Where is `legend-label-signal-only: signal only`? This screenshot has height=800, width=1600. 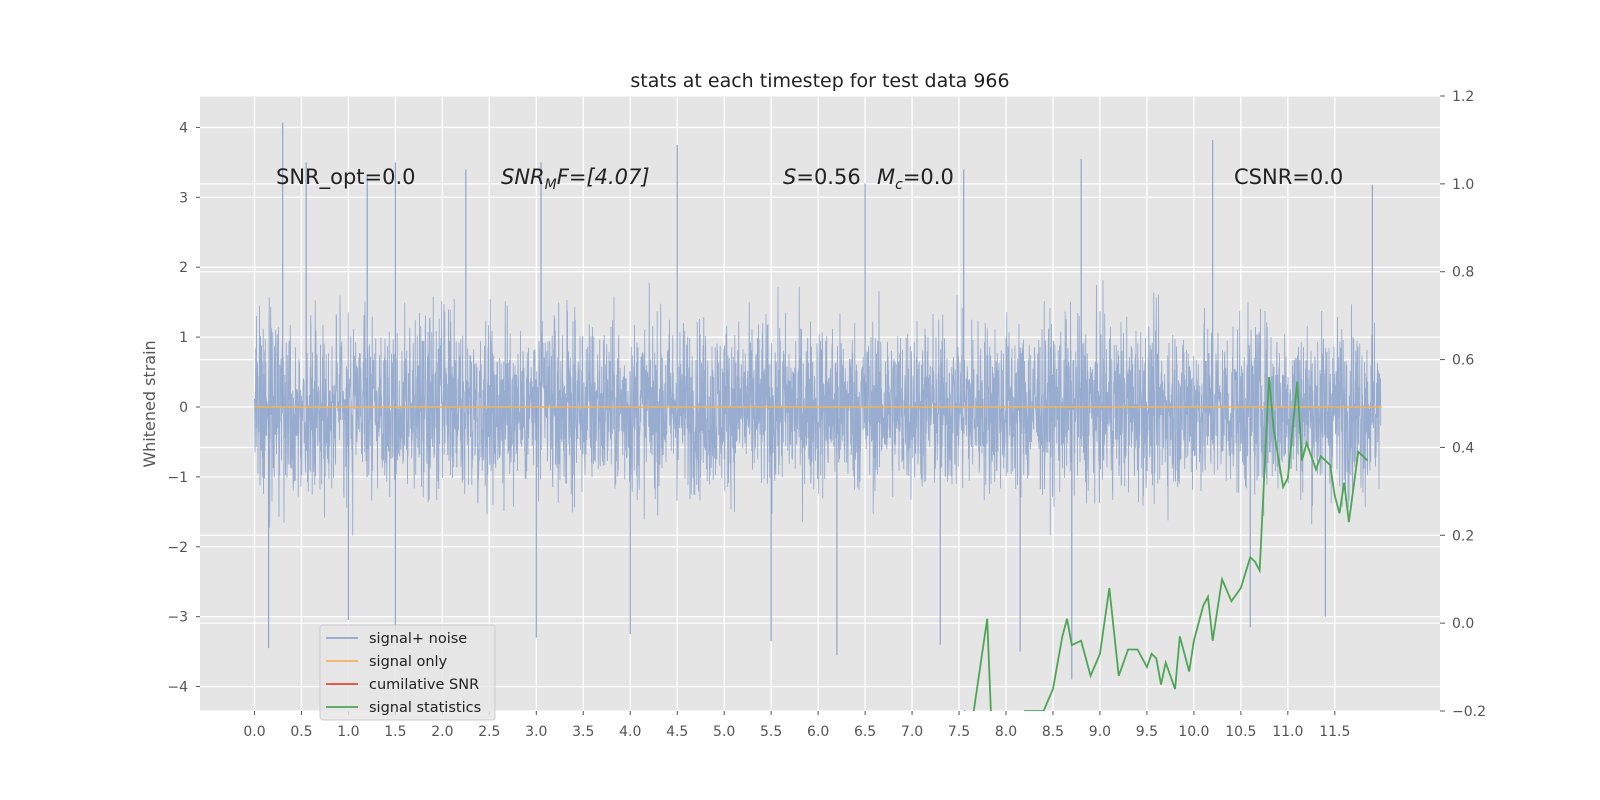
legend-label-signal-only: signal only is located at coordinates (408, 662).